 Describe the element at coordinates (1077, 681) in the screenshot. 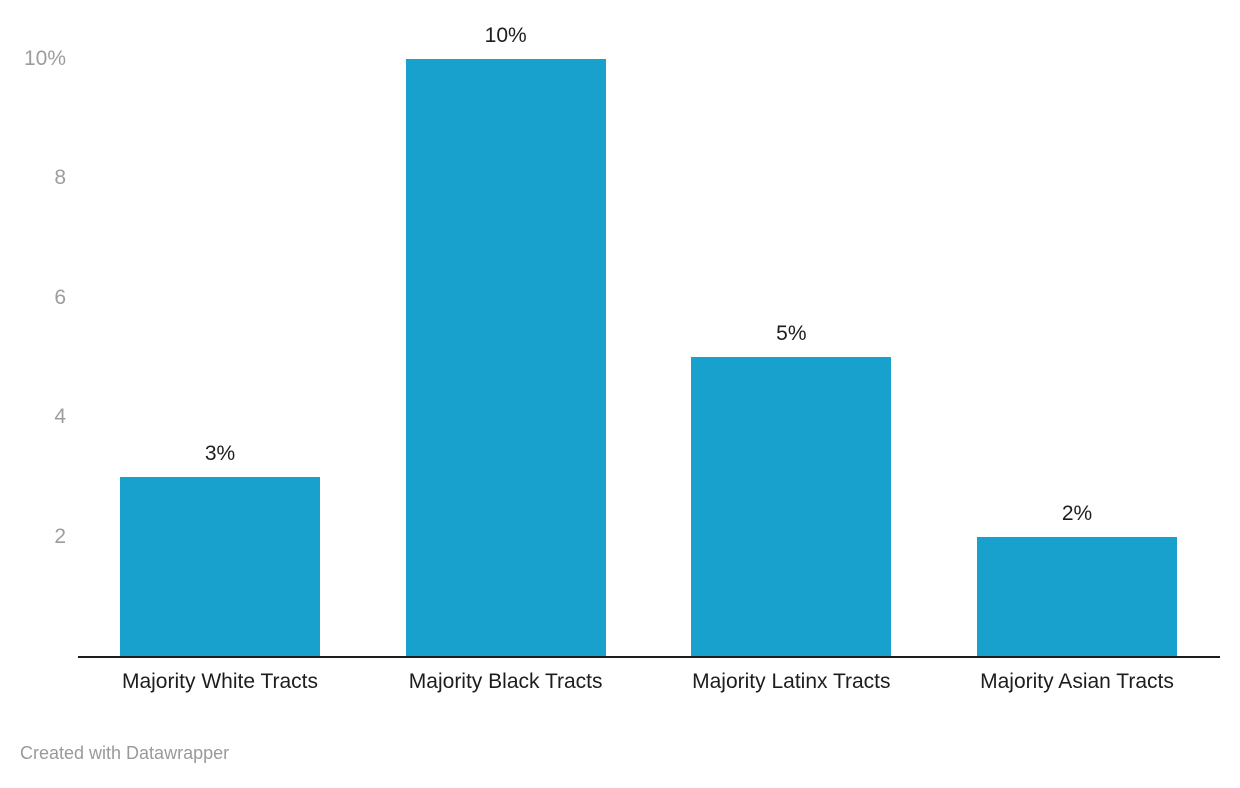

I see `x-axis-category-label: Majority Asian Tracts` at that location.